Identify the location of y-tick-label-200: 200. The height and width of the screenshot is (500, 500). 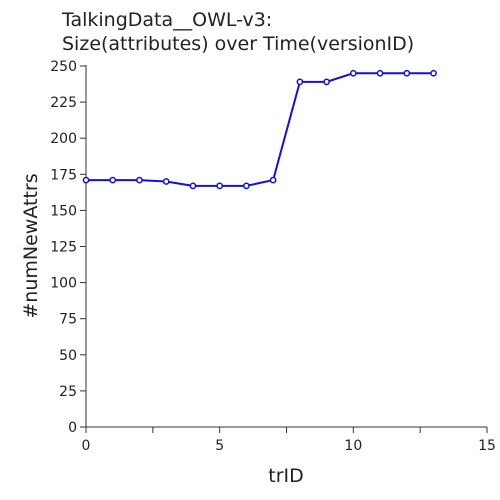
(63, 139).